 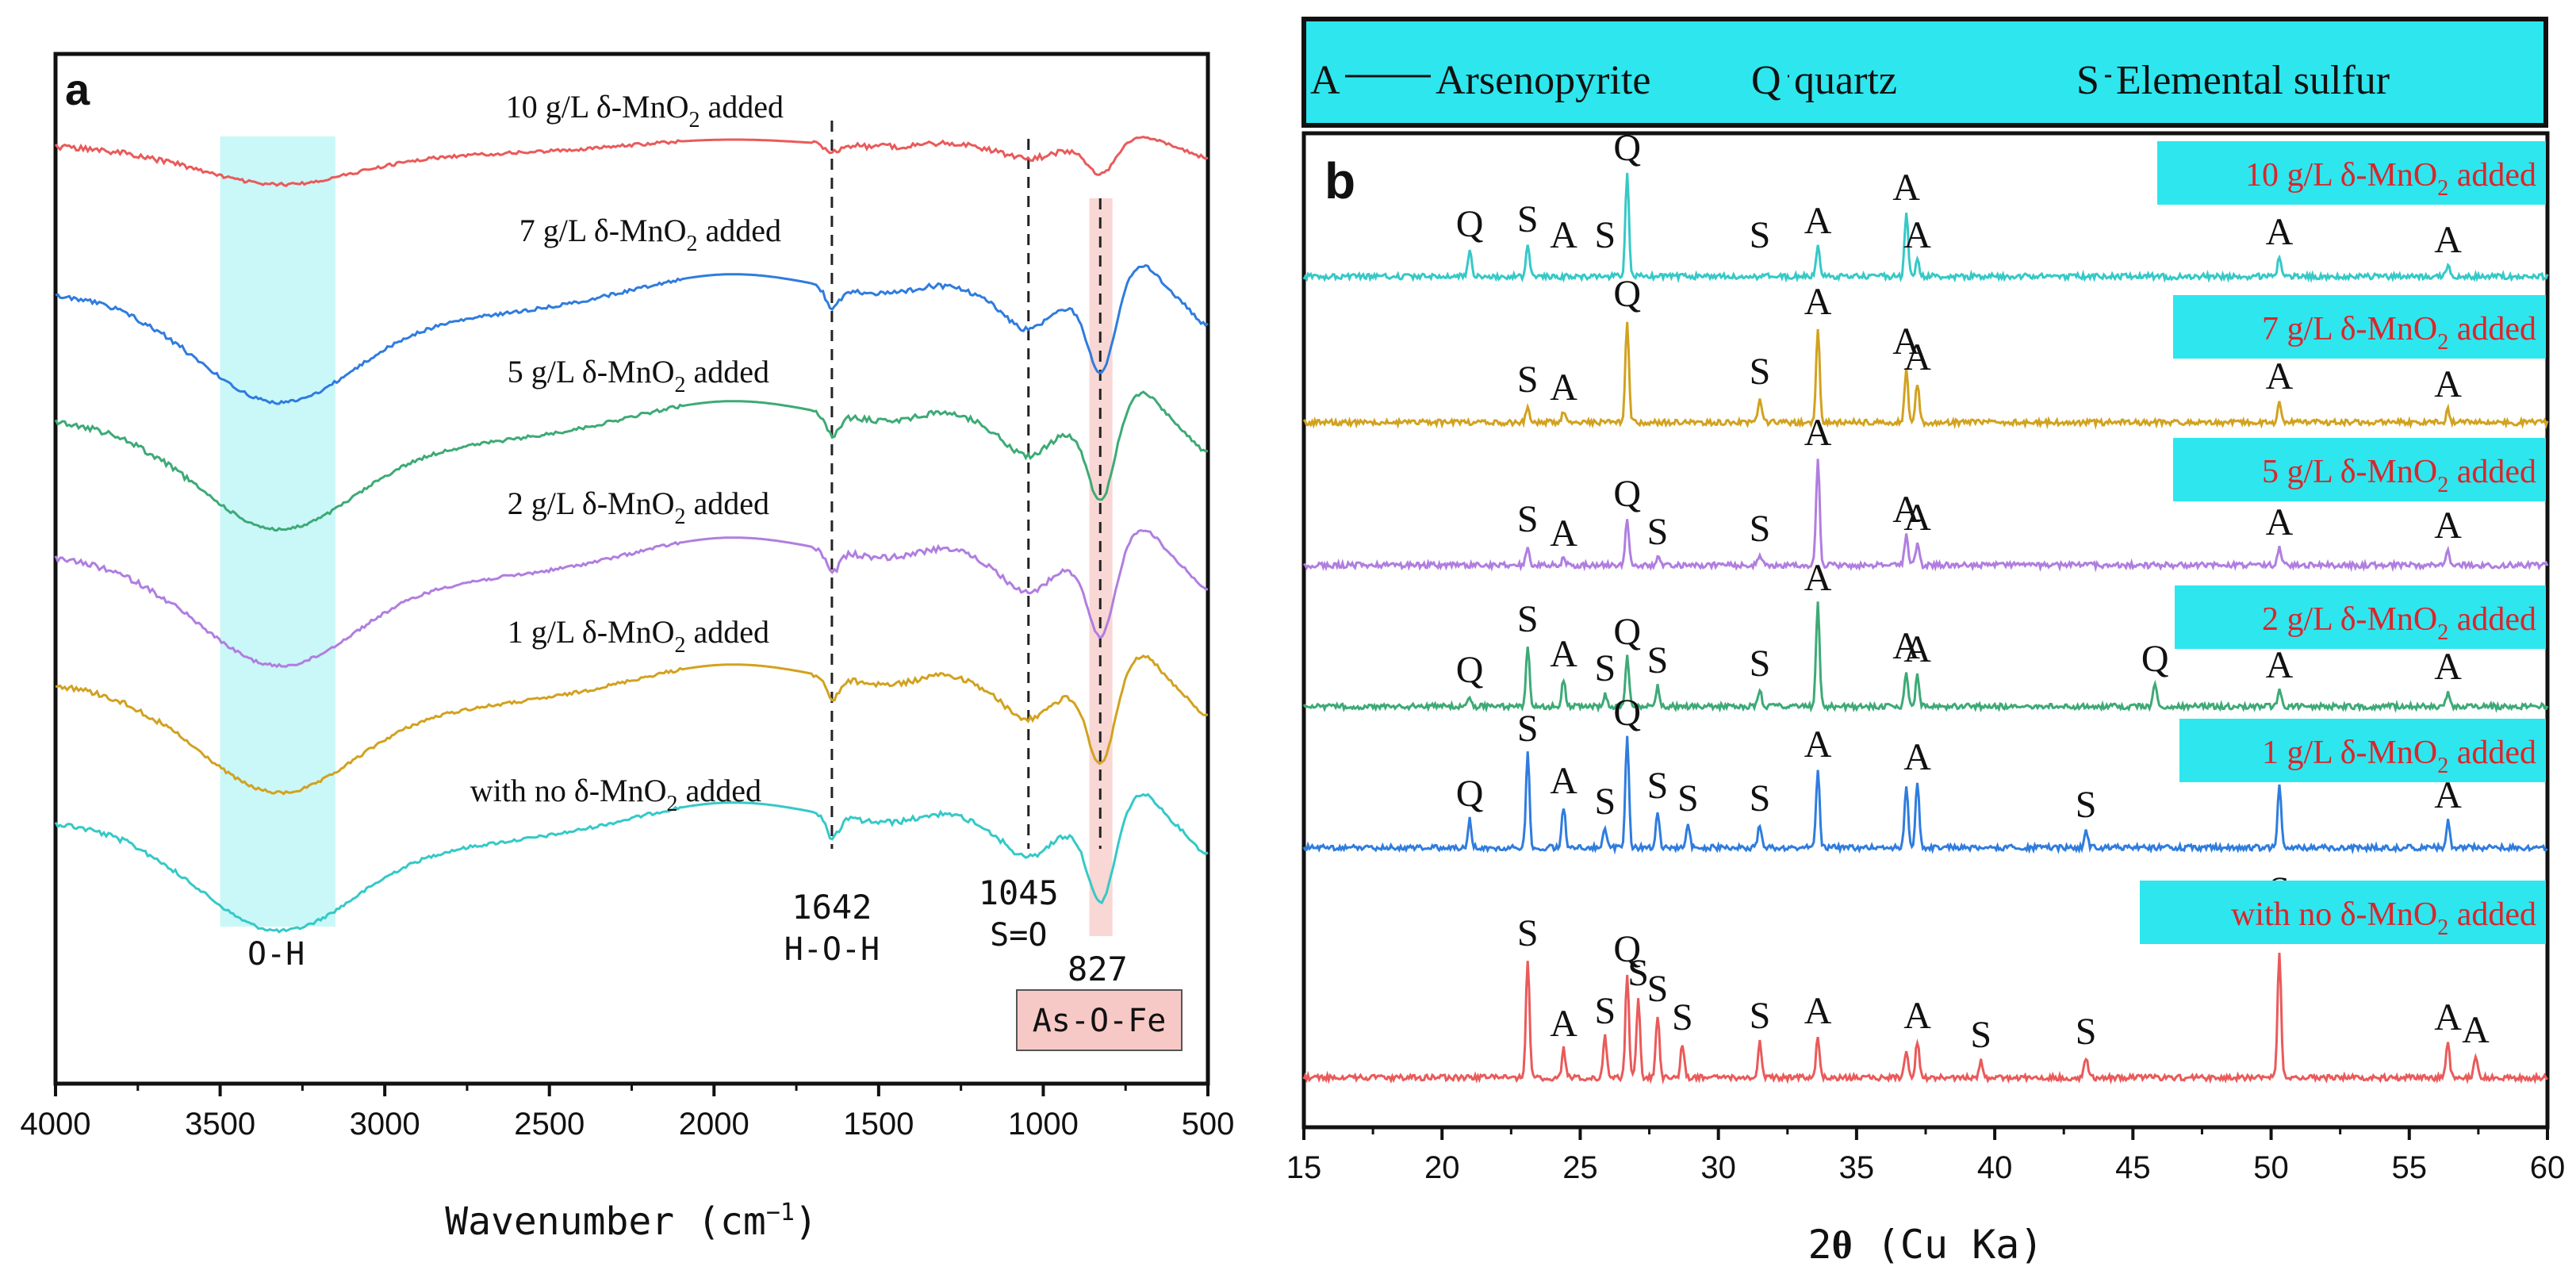 What do you see at coordinates (645, 111) in the screenshot?
I see `ftir-label-10-g-l-mno2-added: 10 g/L δ-MnO2 added` at bounding box center [645, 111].